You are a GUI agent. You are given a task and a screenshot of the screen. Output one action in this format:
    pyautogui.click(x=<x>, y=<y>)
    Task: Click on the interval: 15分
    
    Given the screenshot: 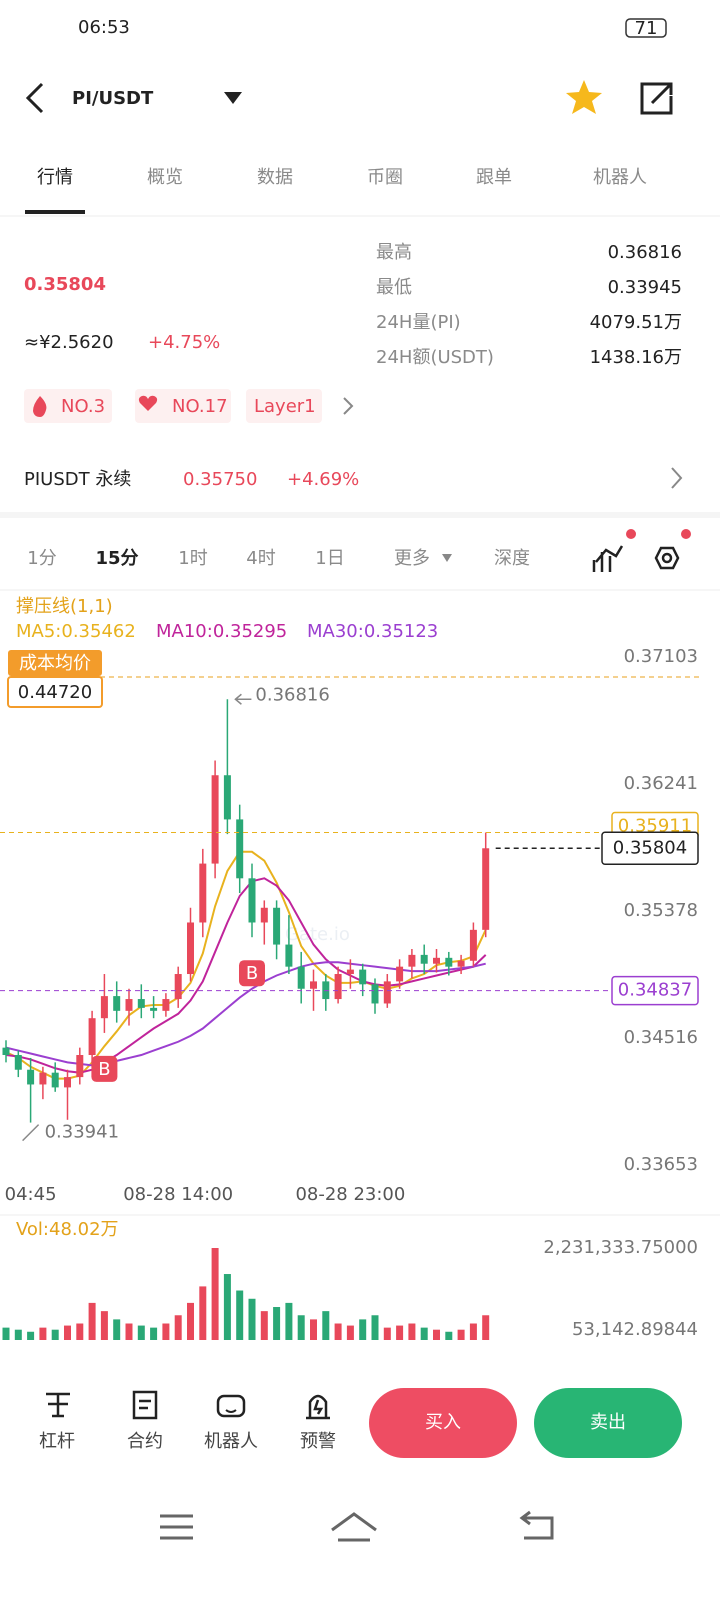 What is the action you would take?
    pyautogui.click(x=116, y=558)
    